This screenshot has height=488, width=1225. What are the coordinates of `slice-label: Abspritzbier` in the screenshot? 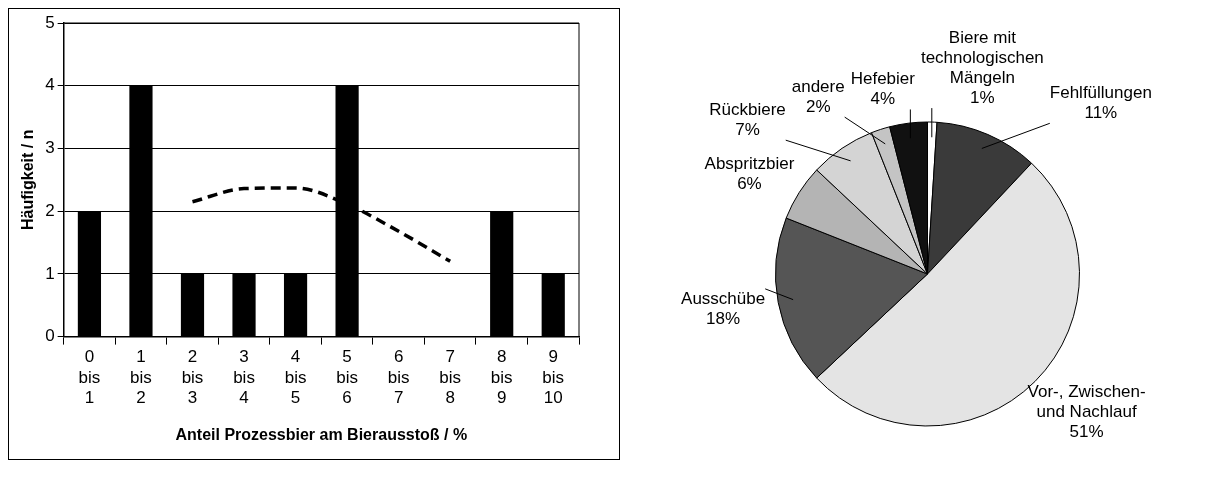 It's located at (749, 164).